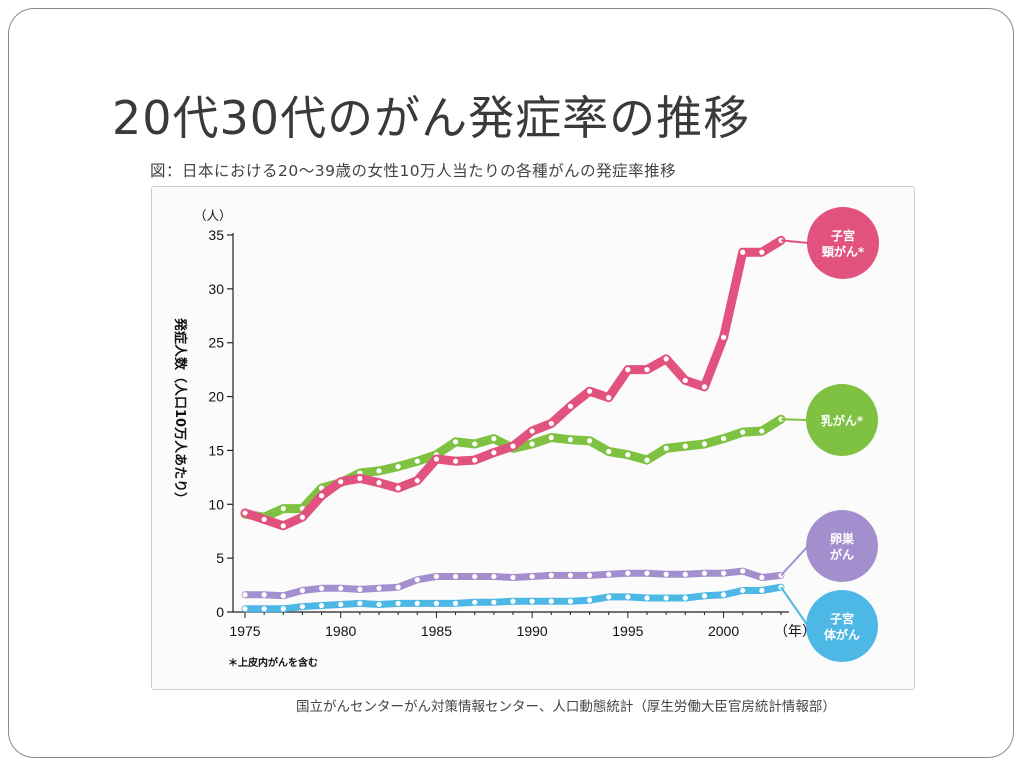 This screenshot has height=768, width=1024. What do you see at coordinates (795, 631) in the screenshot?
I see `x-unit-label: （年）` at bounding box center [795, 631].